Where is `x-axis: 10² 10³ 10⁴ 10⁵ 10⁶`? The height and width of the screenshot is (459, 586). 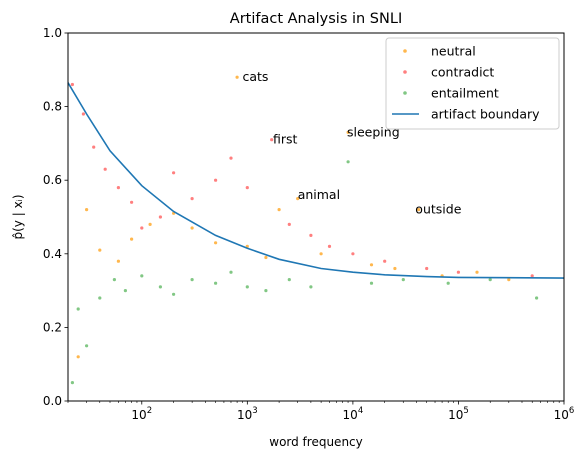
x-axis: 10² 10³ 10⁴ 10⁵ 10⁶ is located at coordinates (321, 411).